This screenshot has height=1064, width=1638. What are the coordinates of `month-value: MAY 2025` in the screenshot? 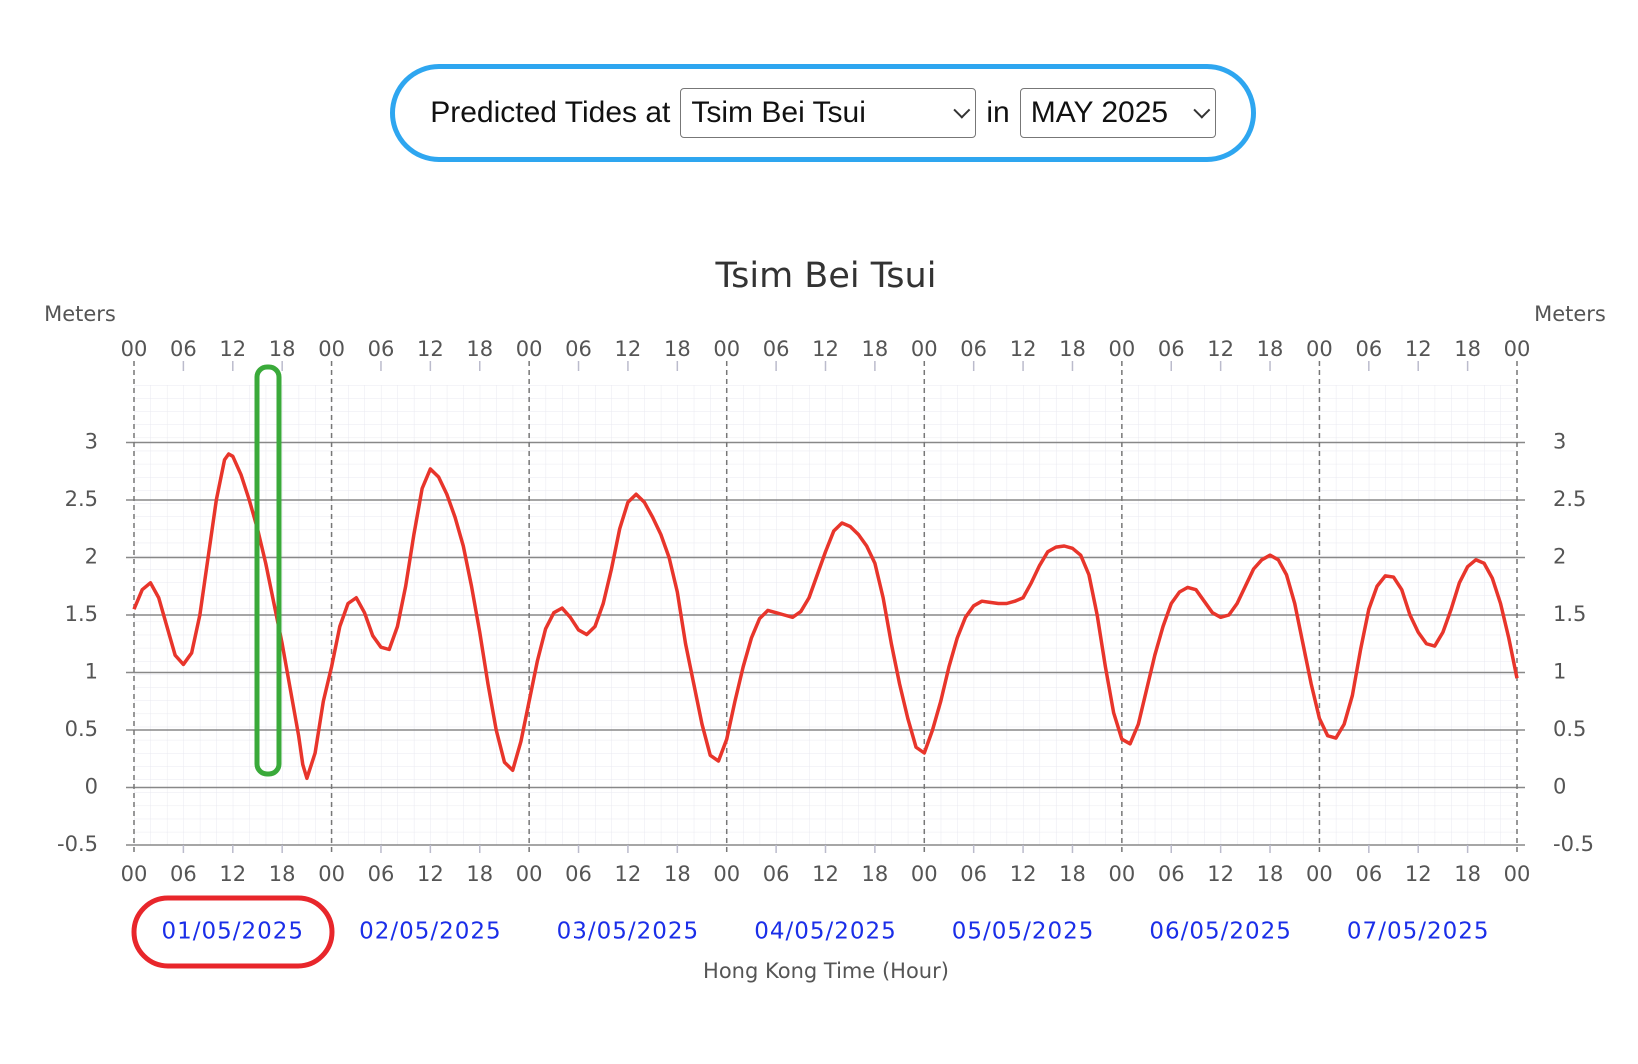 It's located at (1099, 112).